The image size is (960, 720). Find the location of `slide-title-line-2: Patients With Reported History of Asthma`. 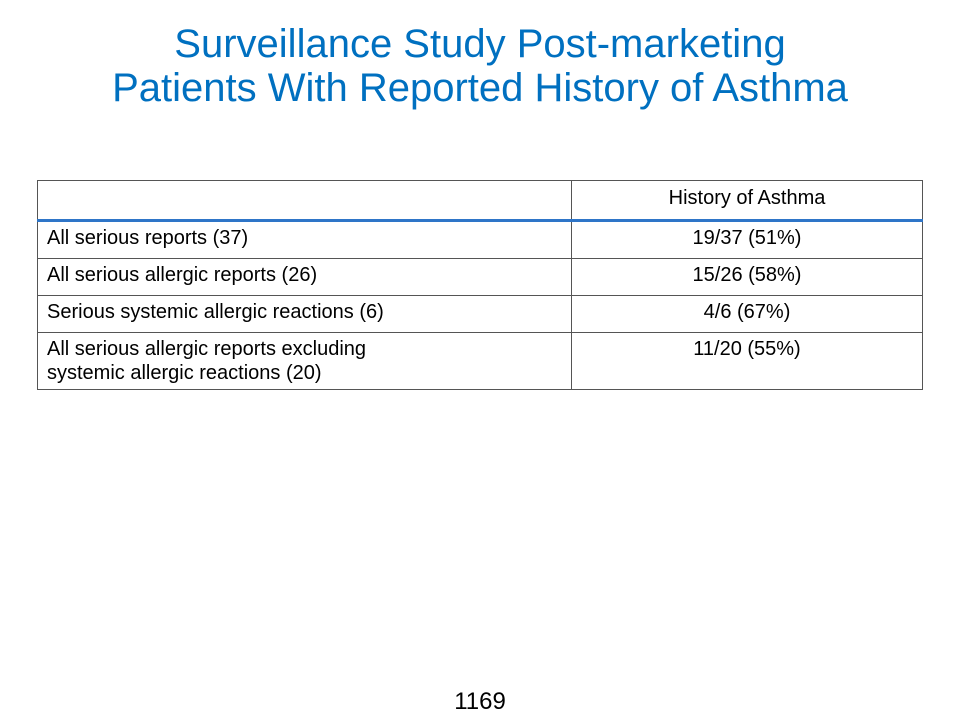

slide-title-line-2: Patients With Reported History of Asthma is located at coordinates (480, 88).